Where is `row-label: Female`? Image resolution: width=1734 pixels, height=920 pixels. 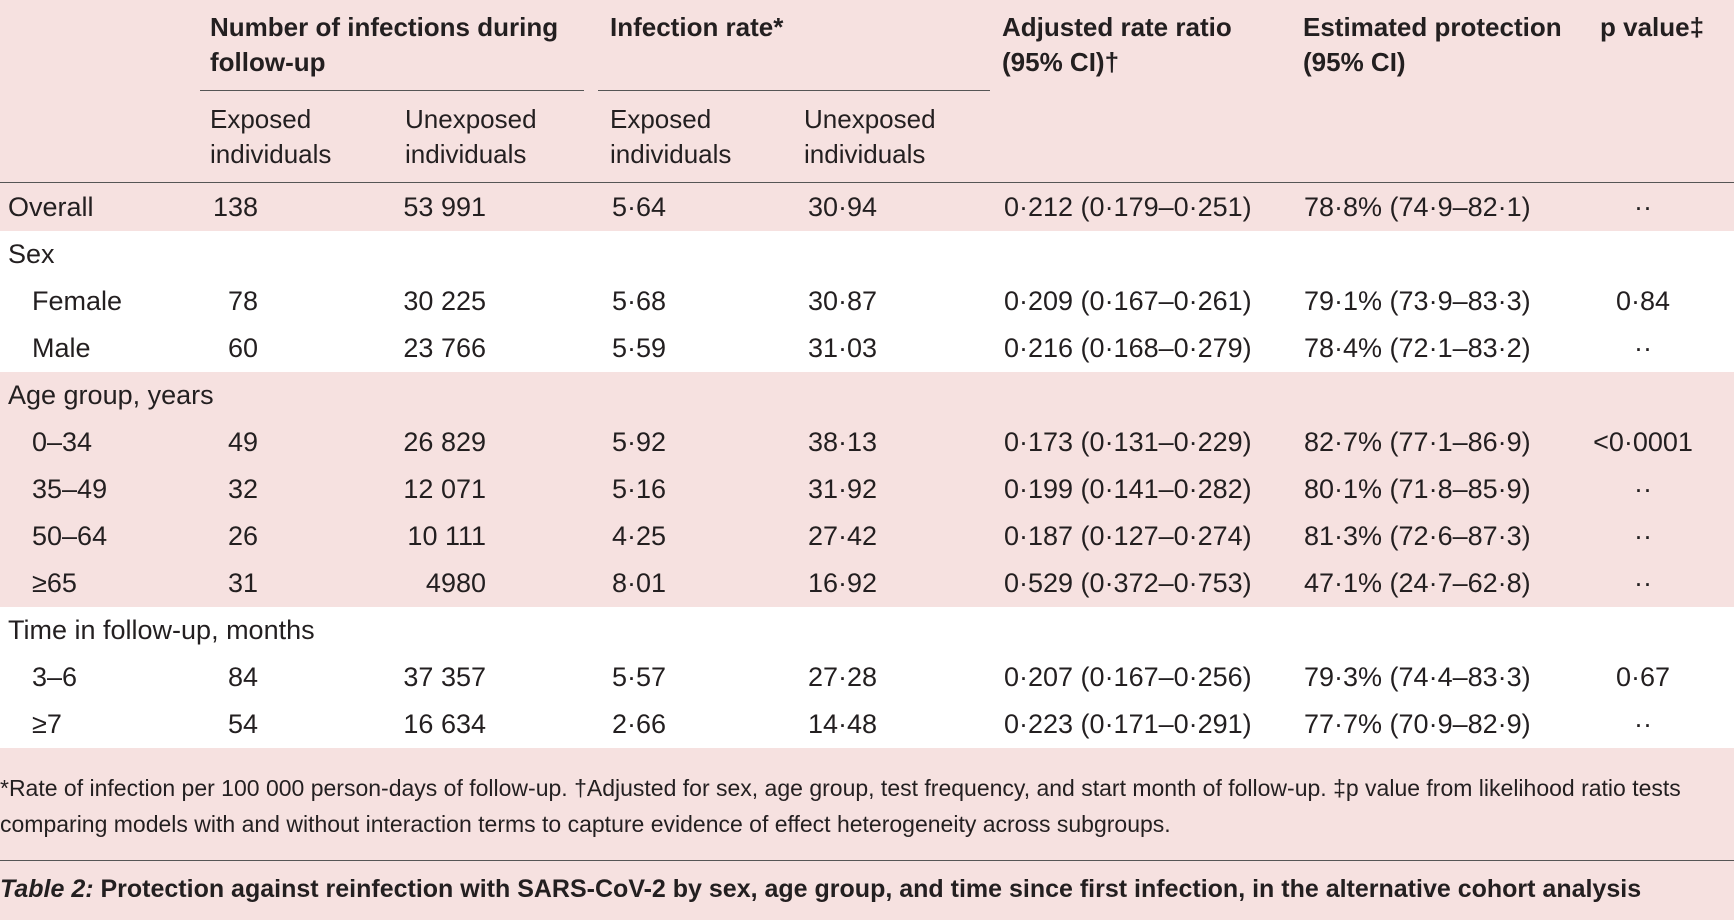
row-label: Female is located at coordinates (77, 301).